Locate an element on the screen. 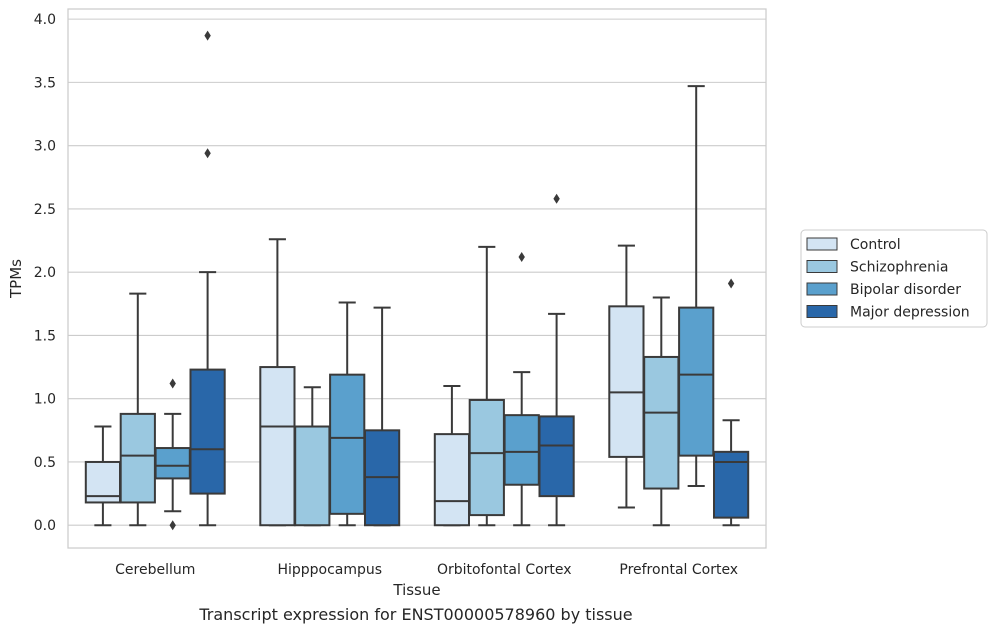 This screenshot has width=997, height=634. x-tick-label: Cerebellum is located at coordinates (155, 570).